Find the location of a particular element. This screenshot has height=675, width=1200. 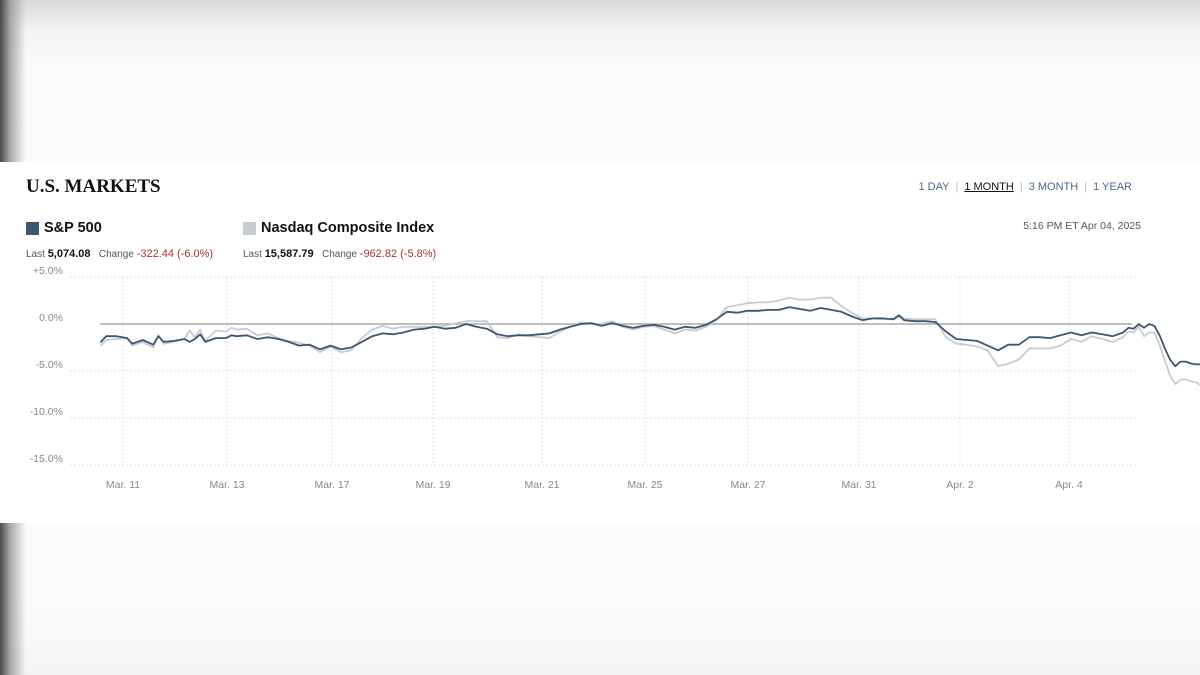

tab-1-year: 1 YEAR is located at coordinates (1112, 187).